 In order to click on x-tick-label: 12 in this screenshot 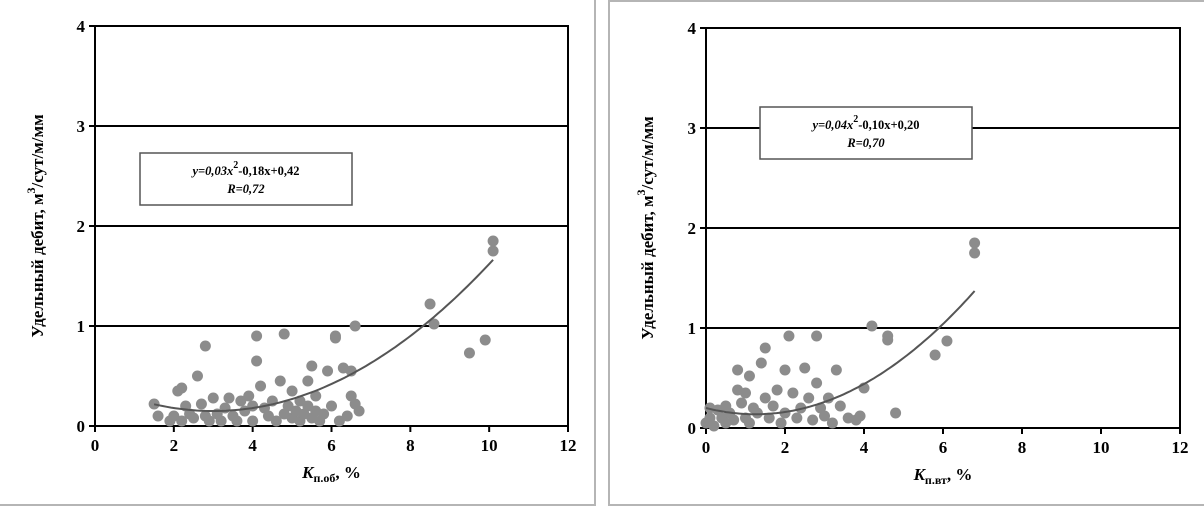, I will do `click(1180, 447)`.